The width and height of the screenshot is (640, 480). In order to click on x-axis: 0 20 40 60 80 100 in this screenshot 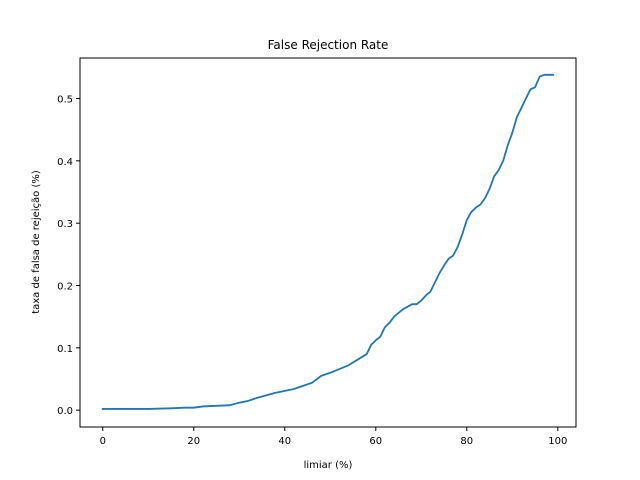, I will do `click(333, 437)`.